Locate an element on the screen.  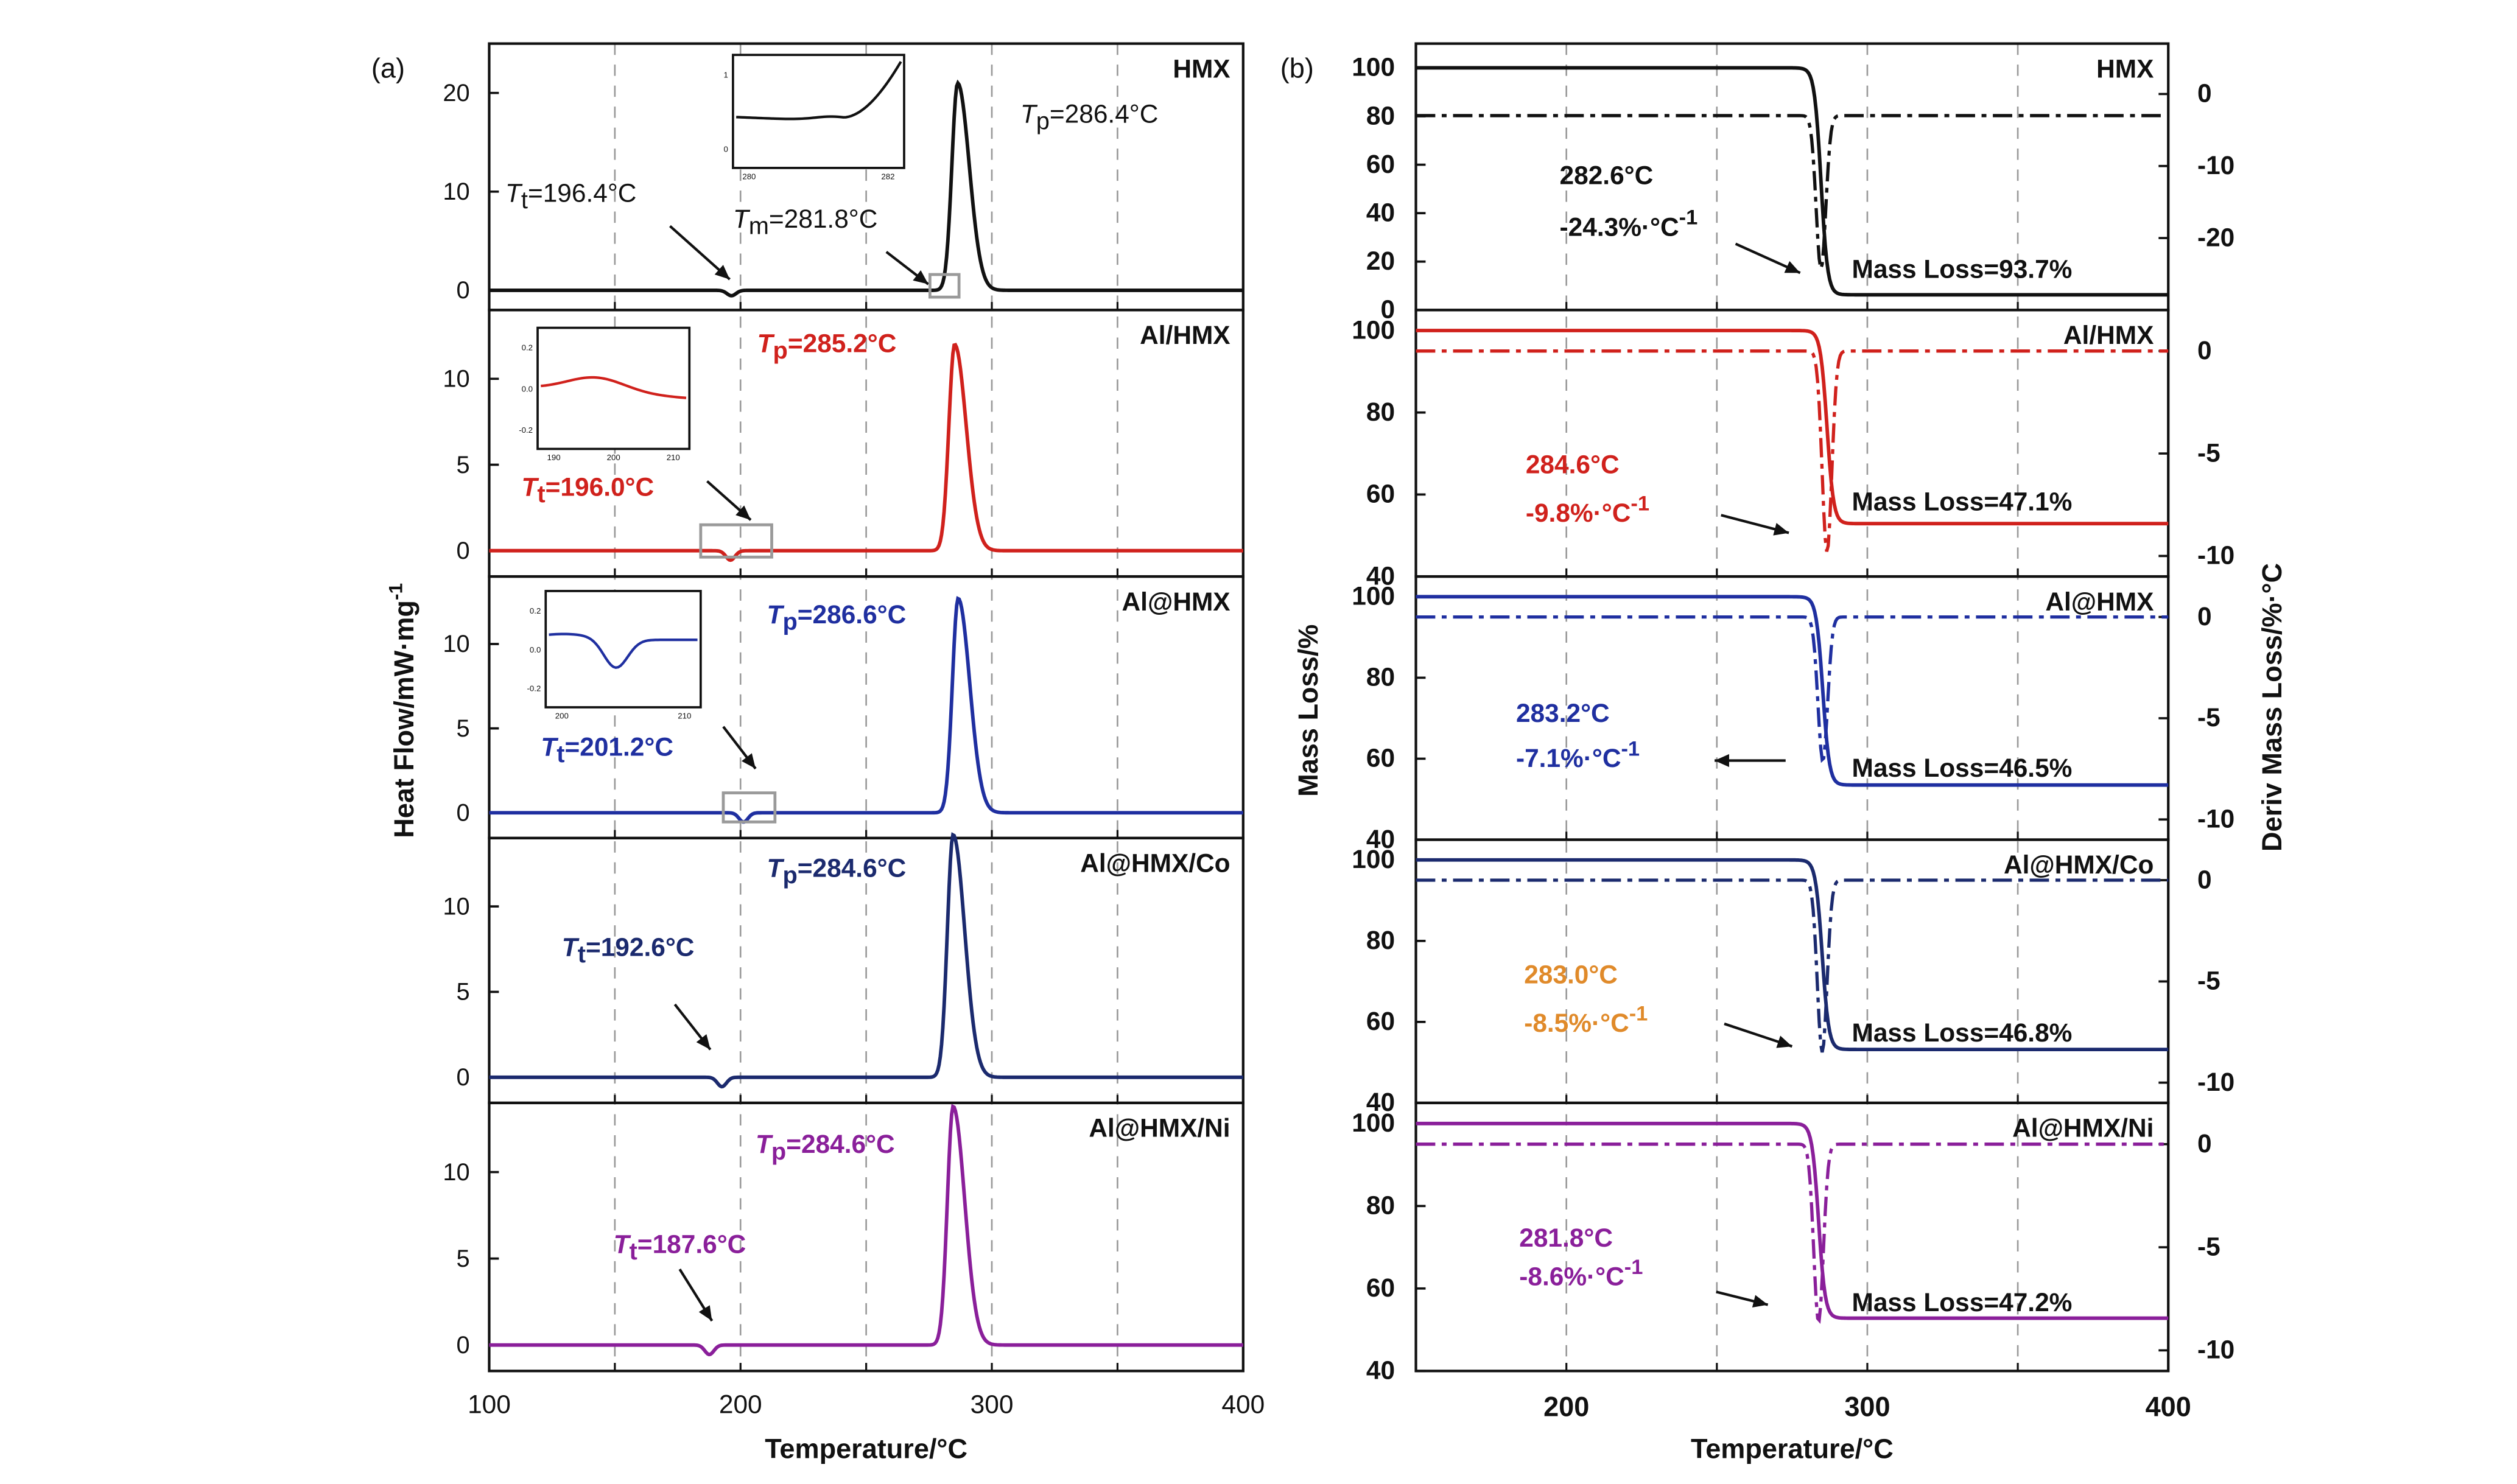
tp-annotation: Tp=286.4°C is located at coordinates (1089, 117).